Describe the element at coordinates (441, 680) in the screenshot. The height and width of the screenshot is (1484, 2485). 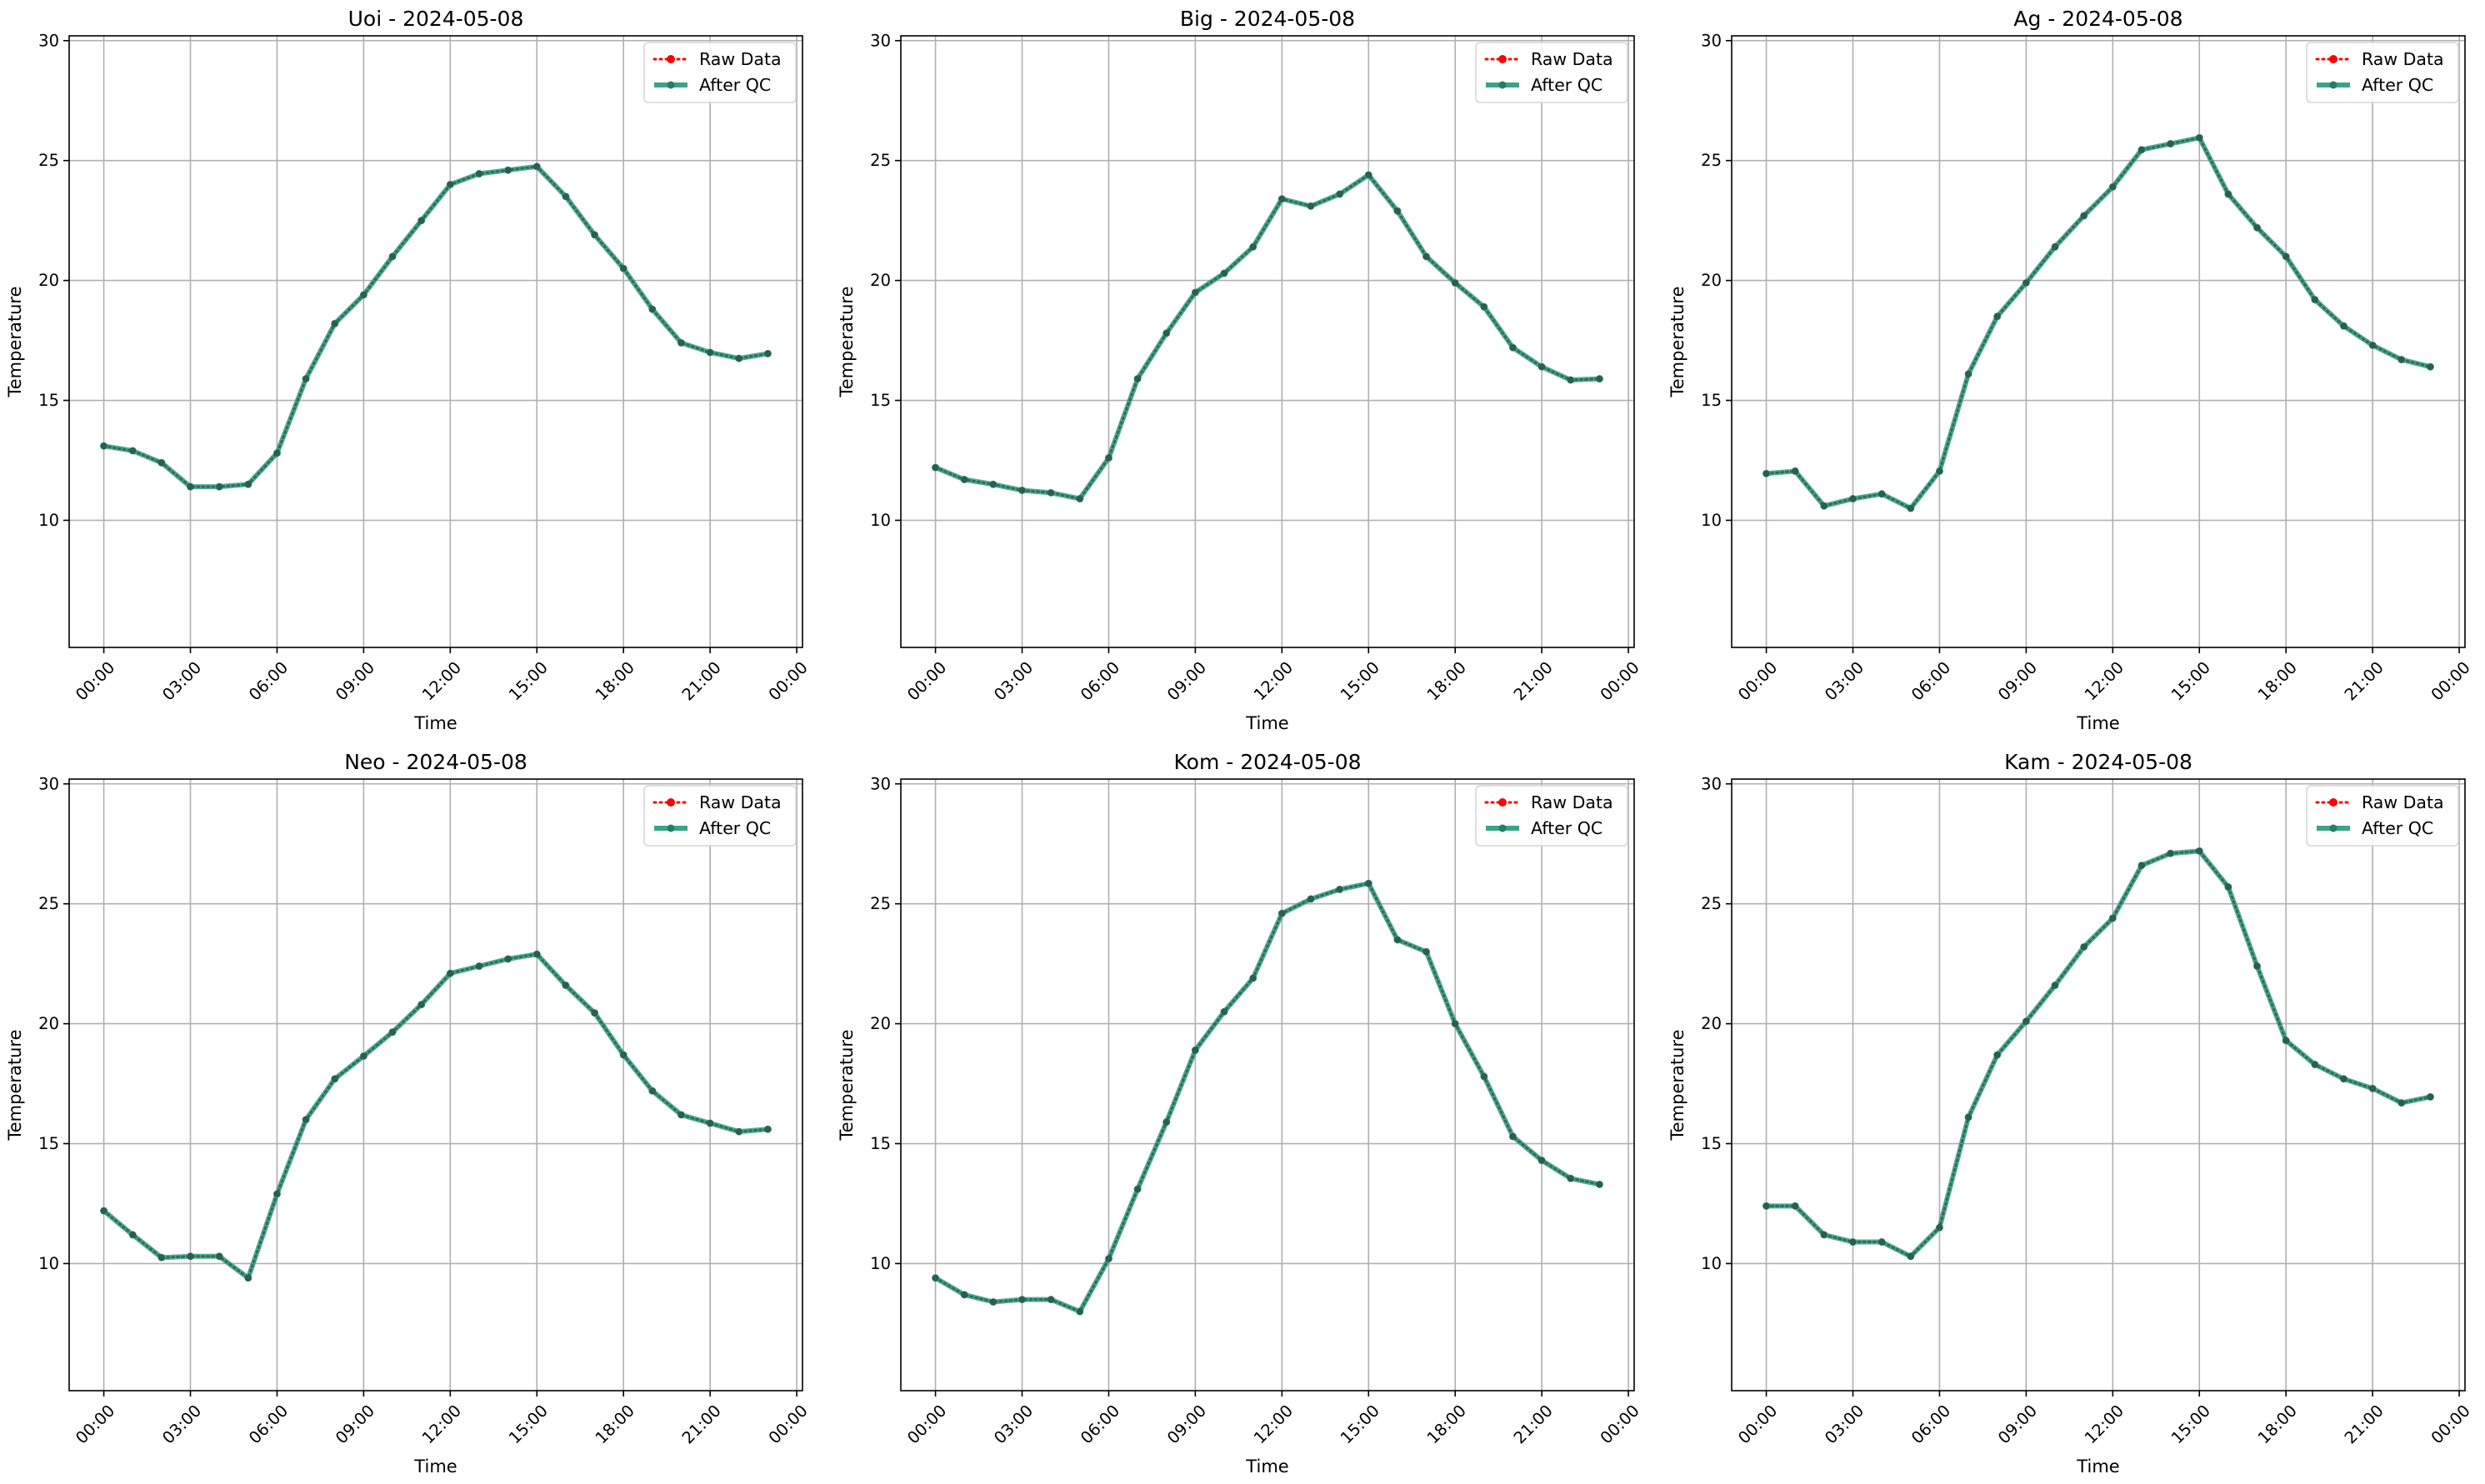
I see `x-tick-label: 12:00` at that location.